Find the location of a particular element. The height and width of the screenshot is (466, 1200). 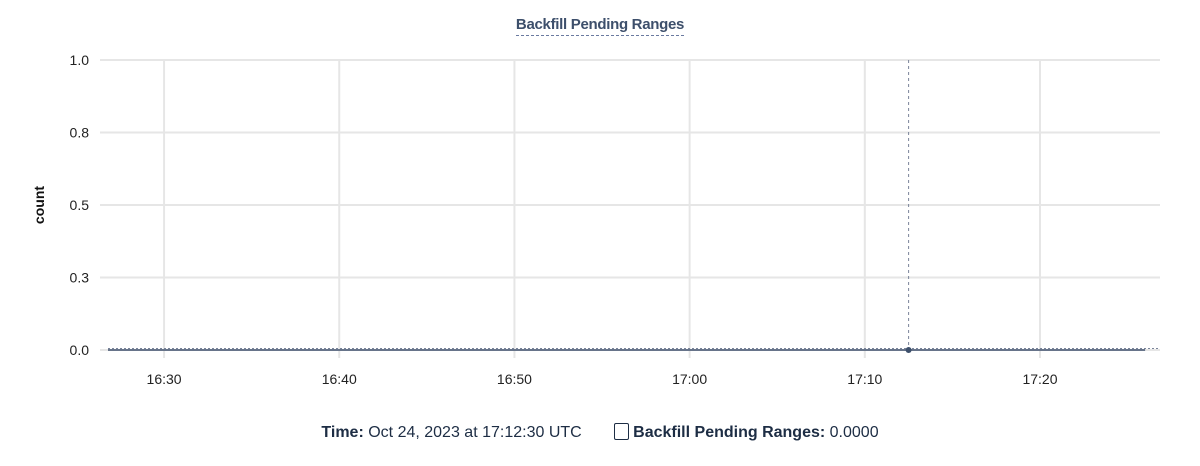

x-tick-label: 17:20 is located at coordinates (1039, 379).